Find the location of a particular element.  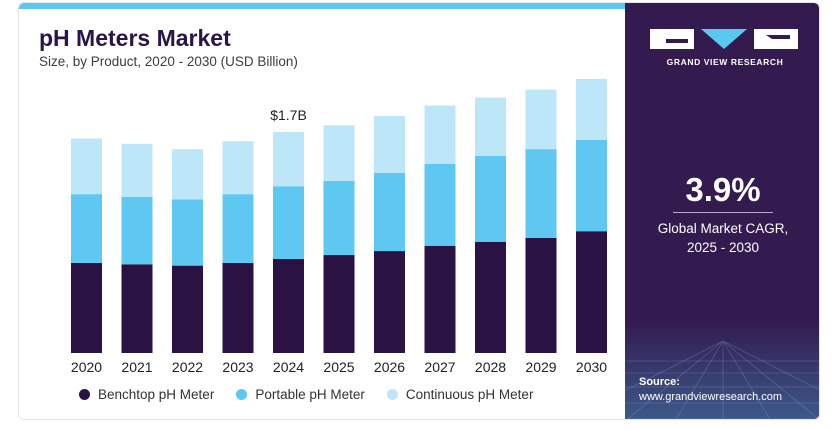

bar-segment-2025-continuous-ph-meter is located at coordinates (339, 153).